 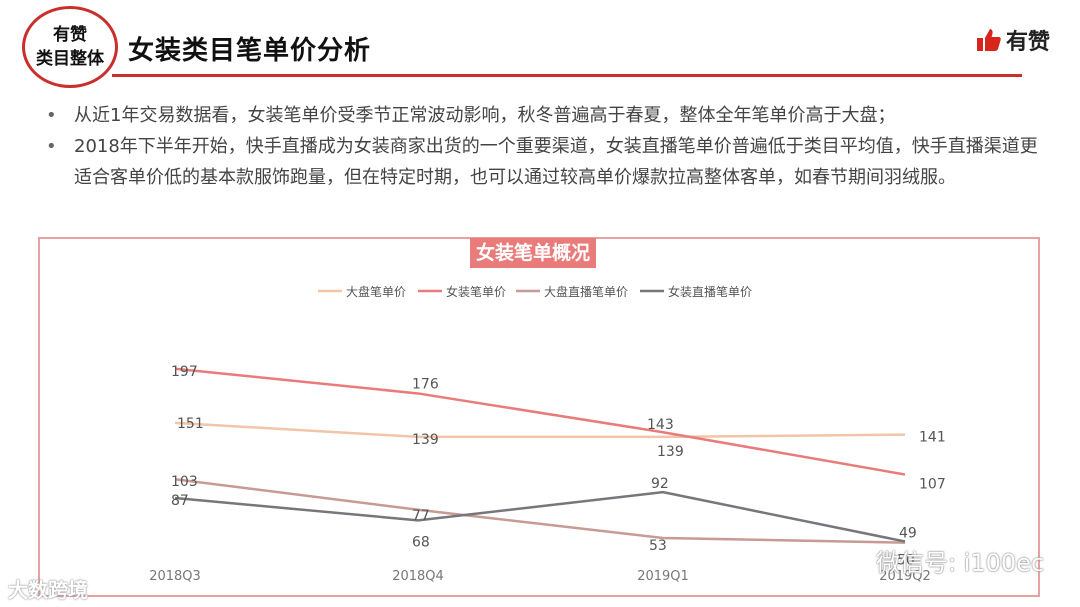 What do you see at coordinates (988, 40) in the screenshot?
I see `thumbs-up-icon` at bounding box center [988, 40].